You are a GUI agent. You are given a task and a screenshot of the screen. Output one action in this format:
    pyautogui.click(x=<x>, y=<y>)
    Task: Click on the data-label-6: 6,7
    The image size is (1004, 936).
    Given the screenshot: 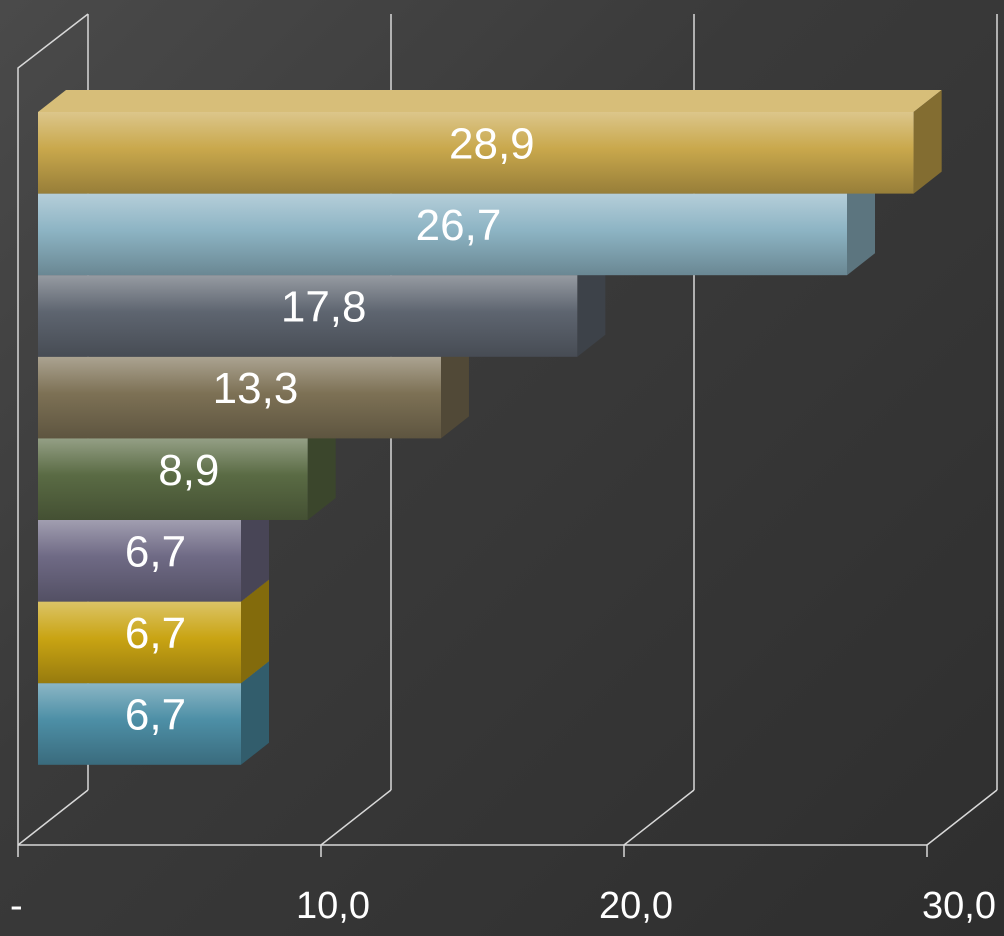 What is the action you would take?
    pyautogui.click(x=155, y=633)
    